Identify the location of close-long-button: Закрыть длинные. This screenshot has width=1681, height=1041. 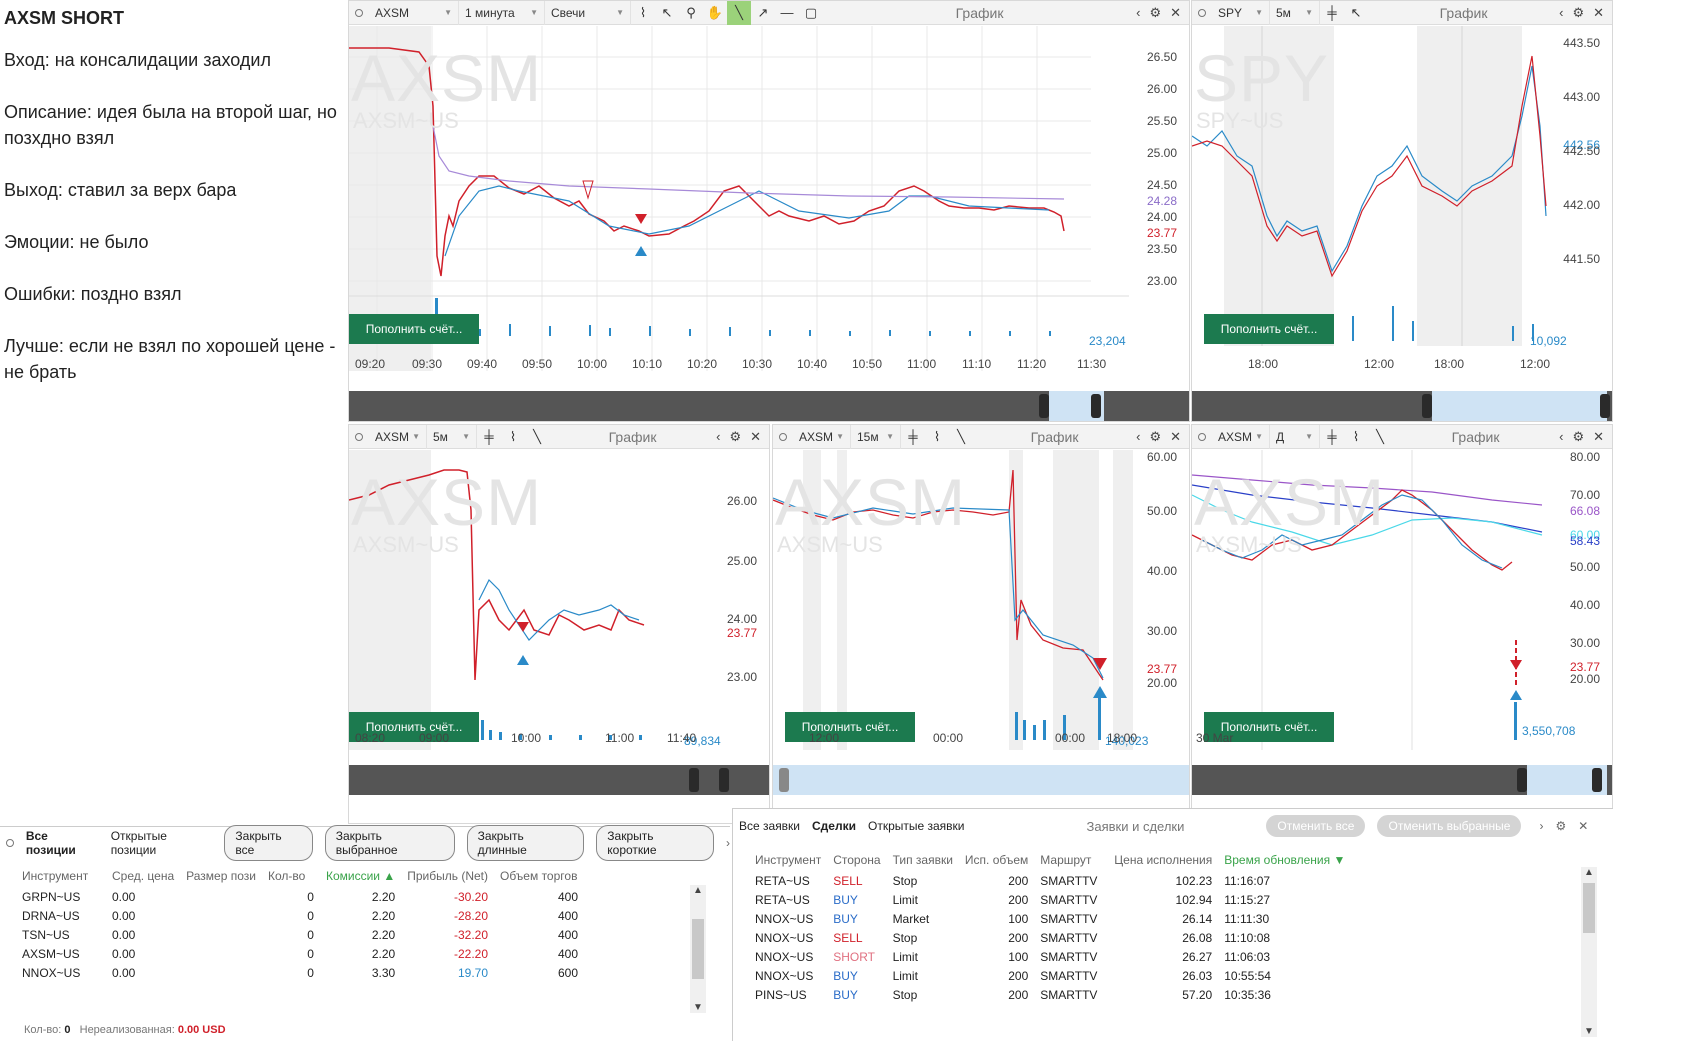
(525, 843).